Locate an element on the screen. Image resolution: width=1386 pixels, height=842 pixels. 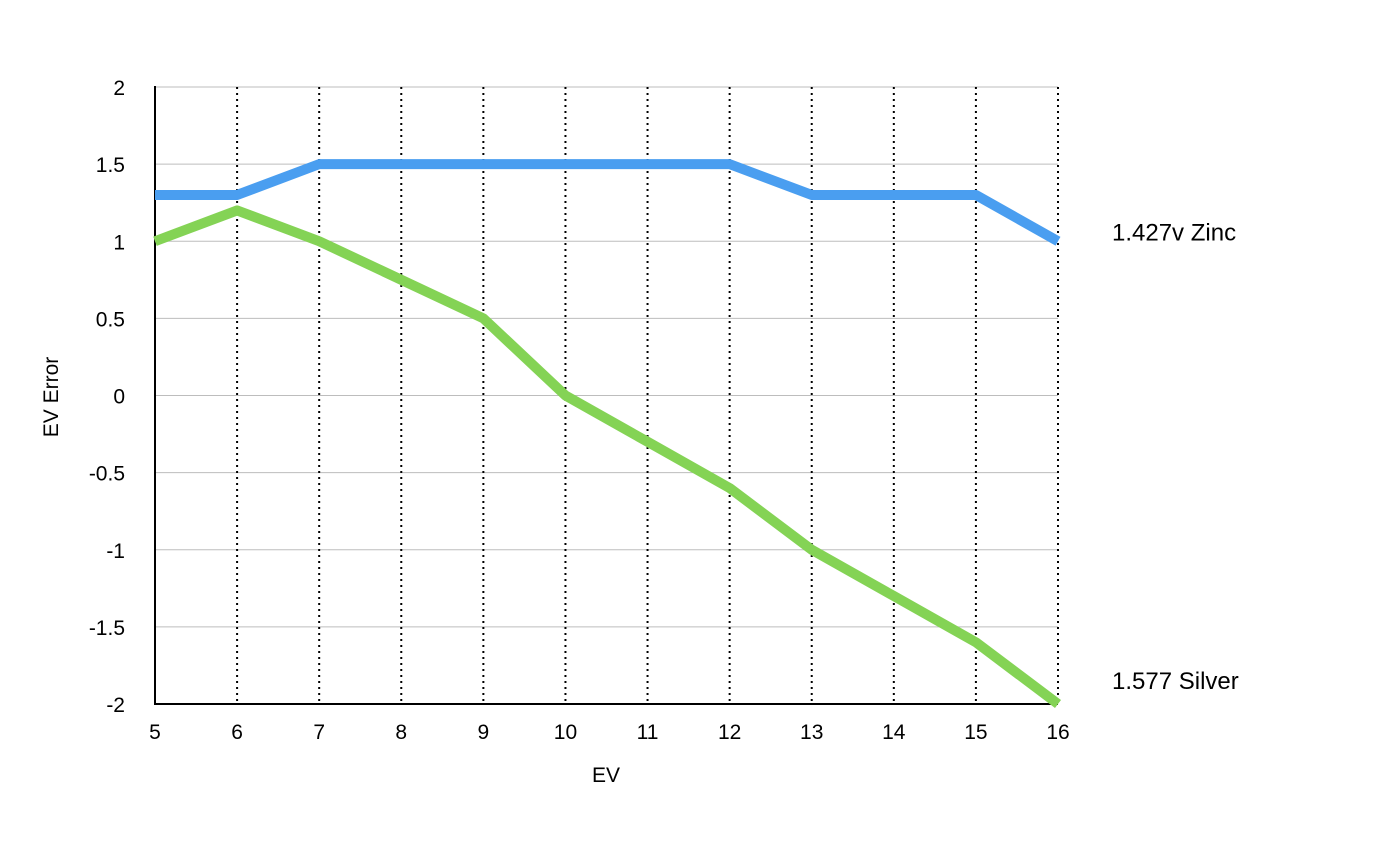
x-tick-label: 16 is located at coordinates (1057, 732).